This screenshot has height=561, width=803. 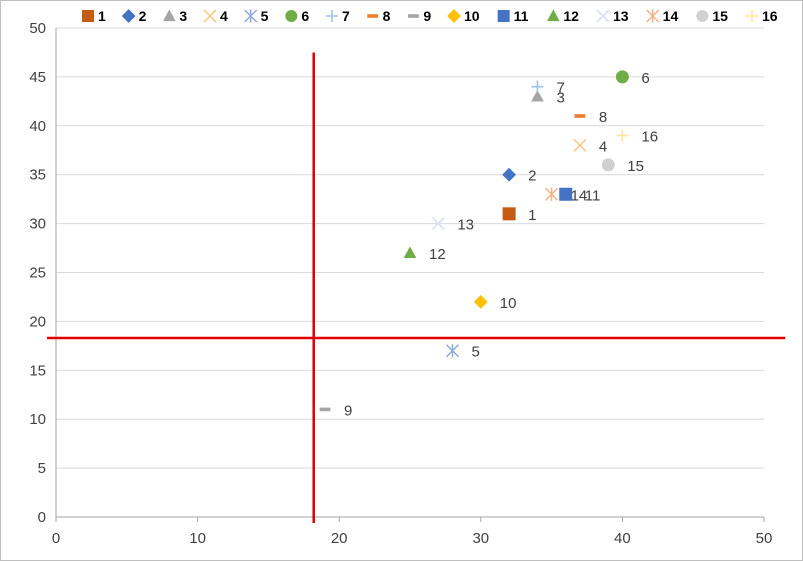 What do you see at coordinates (532, 215) in the screenshot?
I see `data-label-1: 1` at bounding box center [532, 215].